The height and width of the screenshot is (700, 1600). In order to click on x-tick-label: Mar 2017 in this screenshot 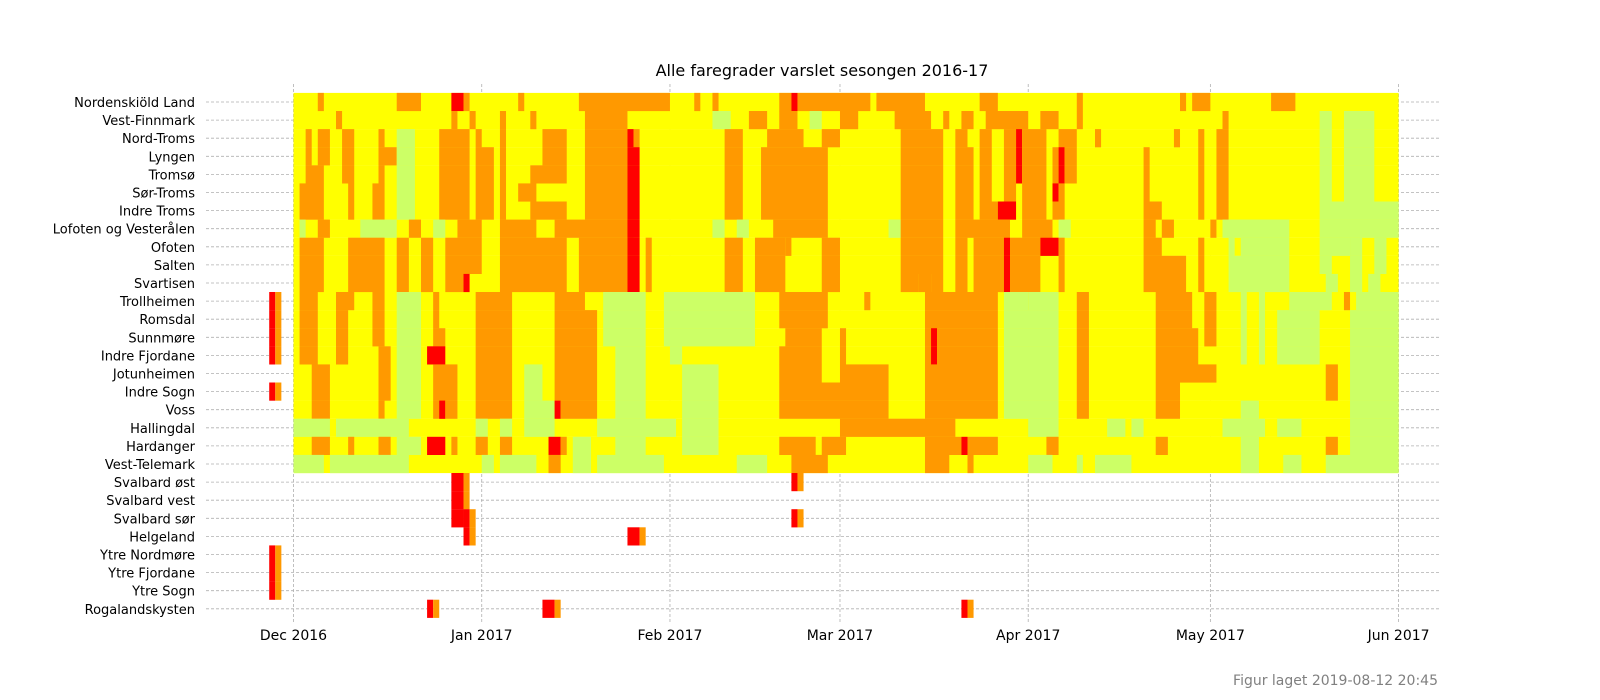, I will do `click(840, 636)`.